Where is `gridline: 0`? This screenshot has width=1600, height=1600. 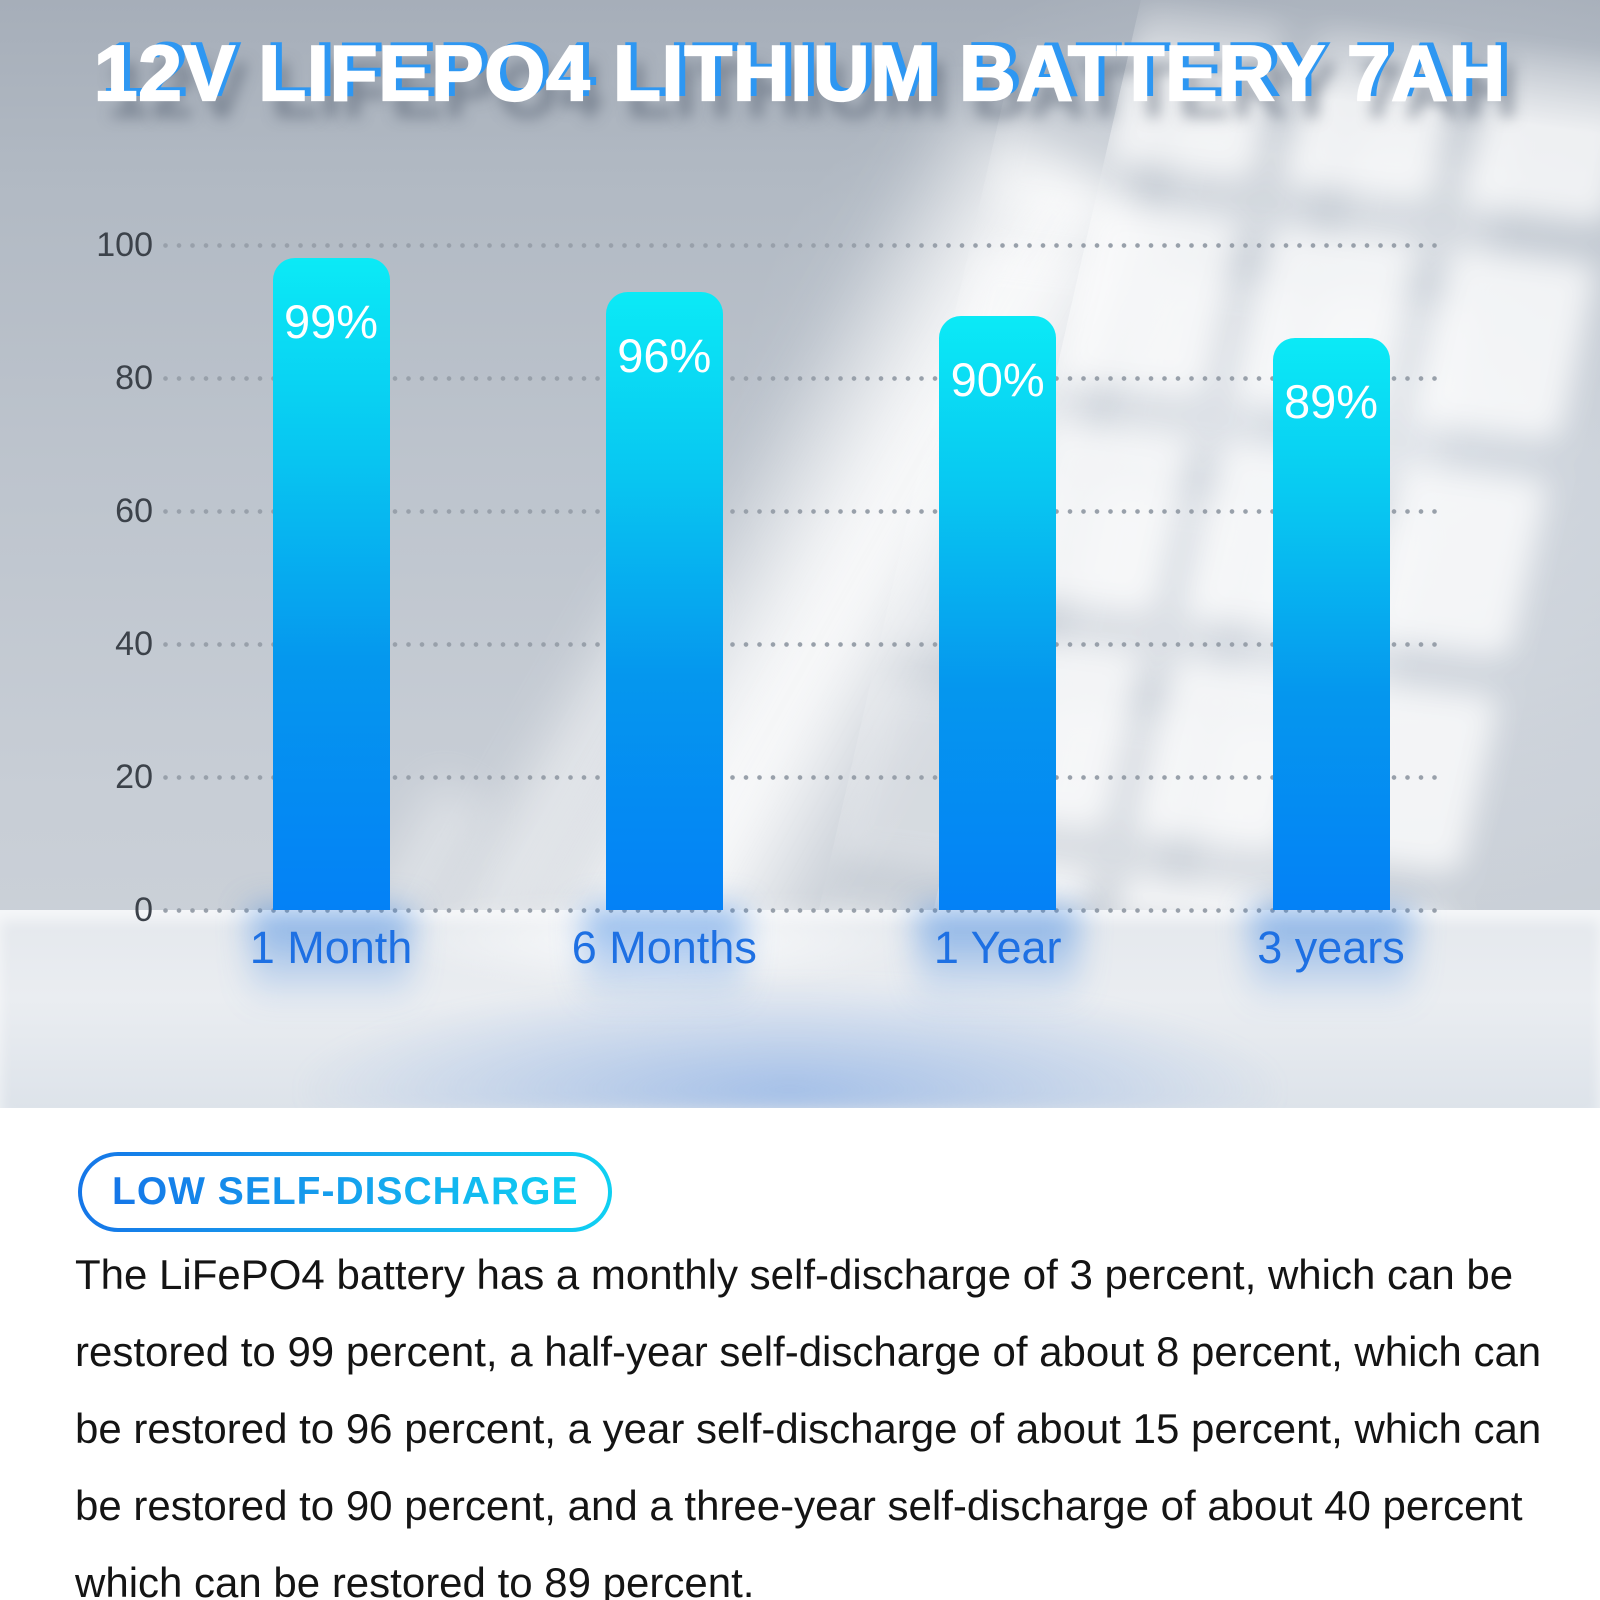 gridline: 0 is located at coordinates (800, 910).